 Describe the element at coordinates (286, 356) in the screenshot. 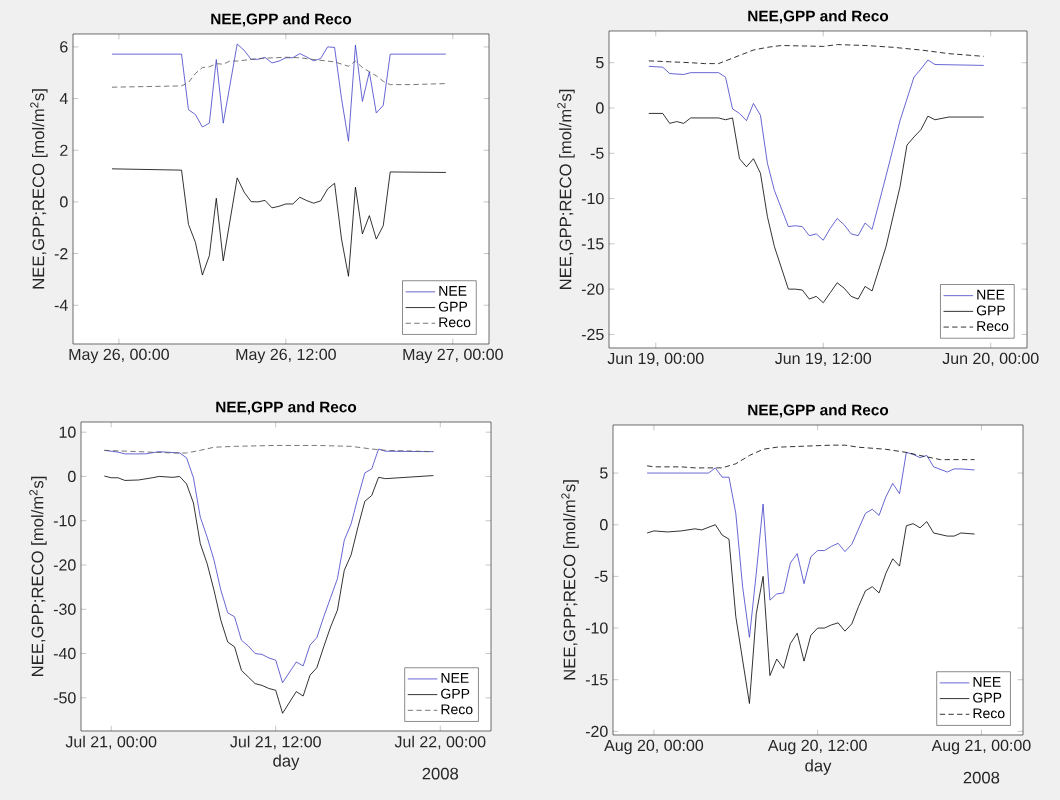

I see `x-tick-label: May 26, 12:00` at that location.